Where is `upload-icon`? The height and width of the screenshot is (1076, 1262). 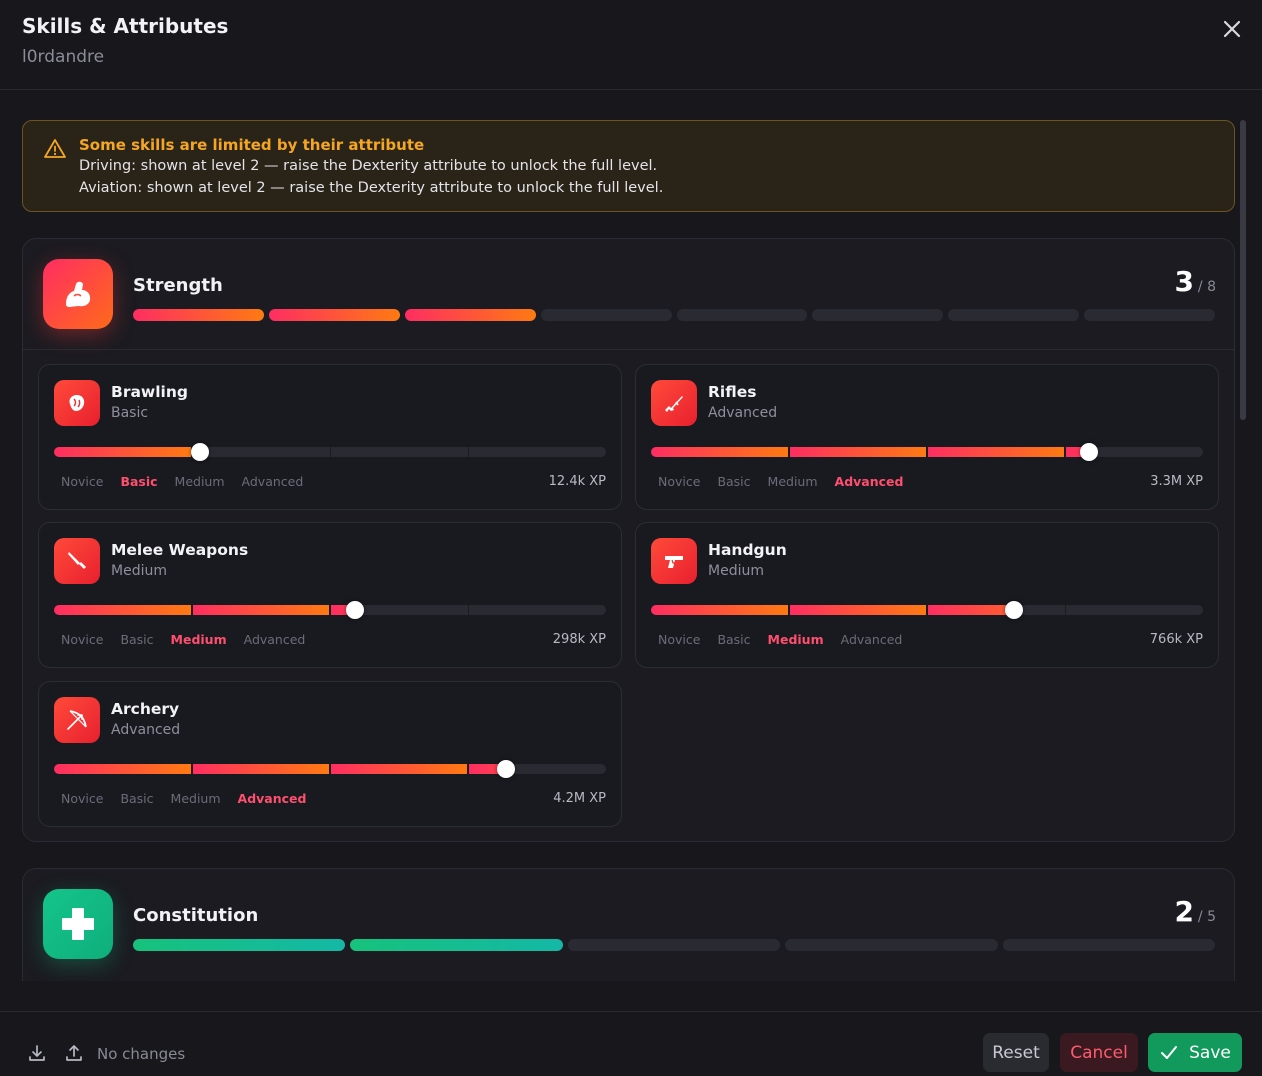
upload-icon is located at coordinates (74, 1053).